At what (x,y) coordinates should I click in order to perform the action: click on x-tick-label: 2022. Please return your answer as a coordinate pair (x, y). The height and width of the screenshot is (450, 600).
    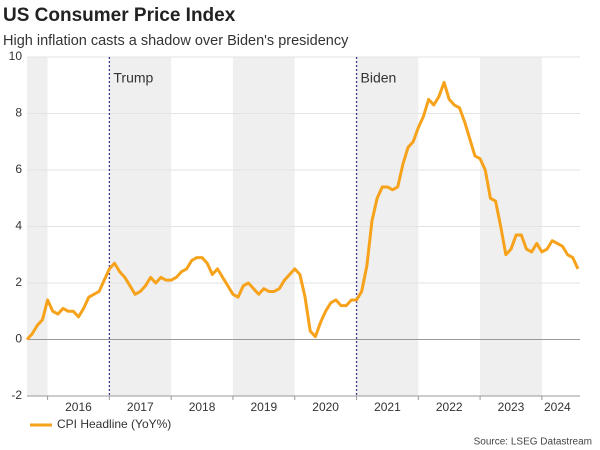
    Looking at the image, I should click on (449, 407).